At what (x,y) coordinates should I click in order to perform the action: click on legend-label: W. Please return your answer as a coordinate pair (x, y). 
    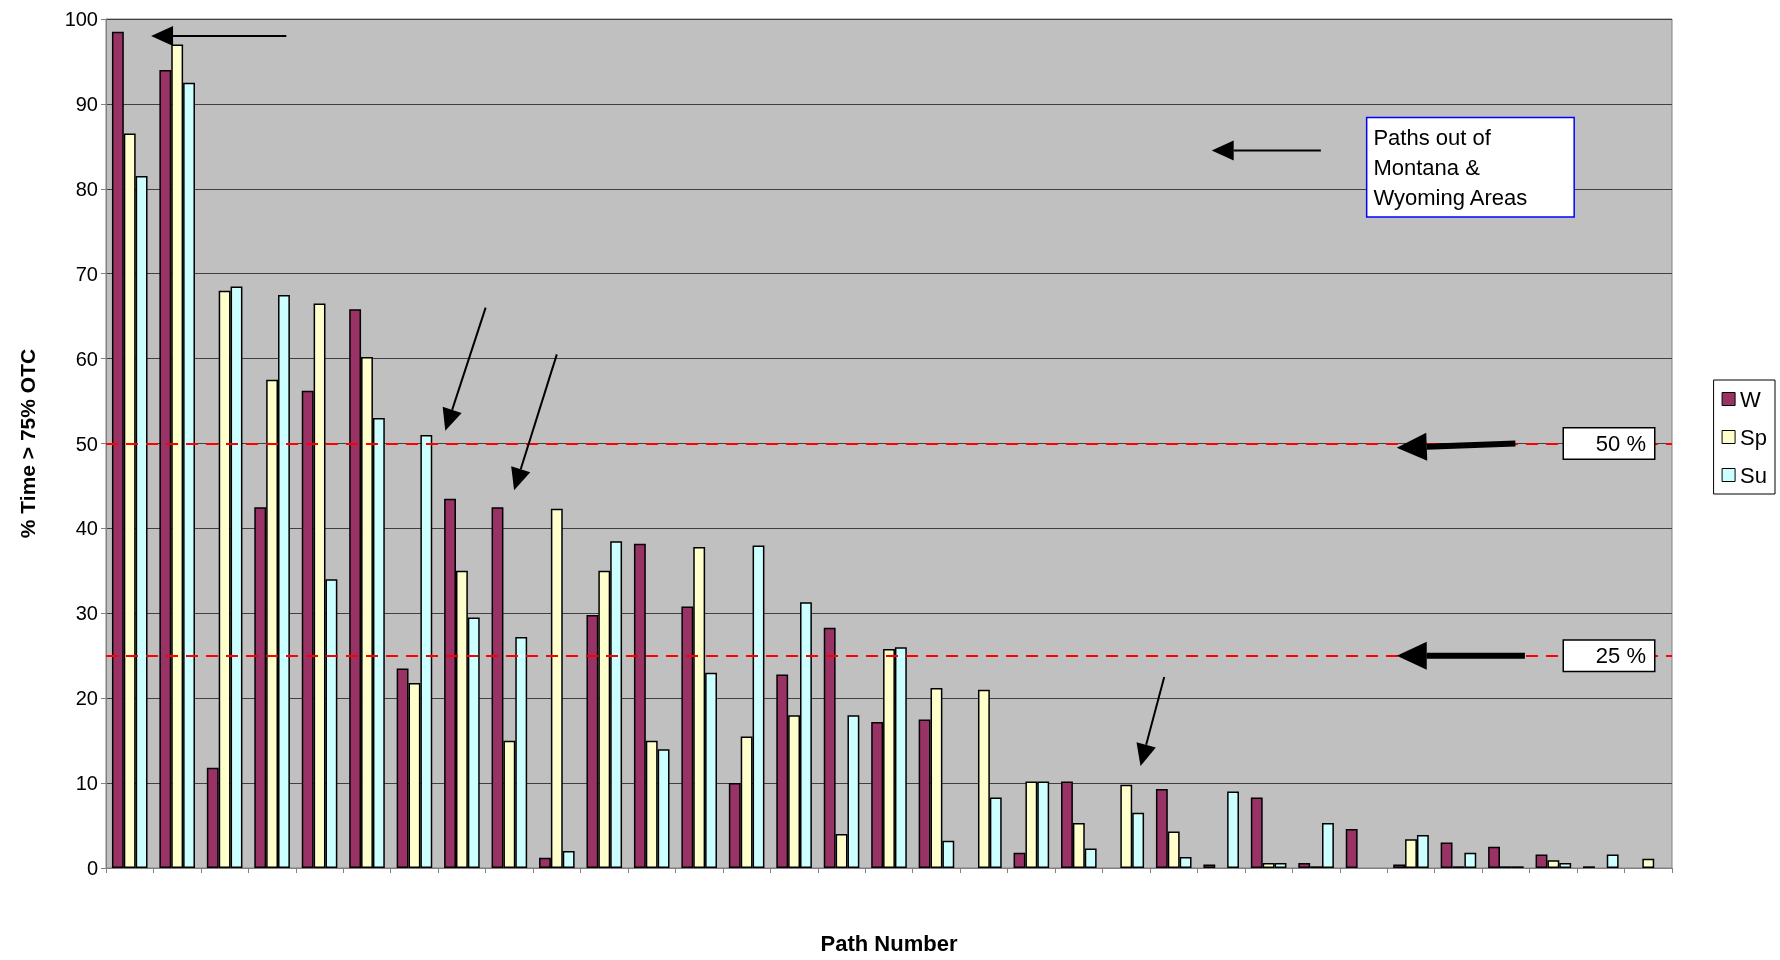
    Looking at the image, I should click on (1751, 399).